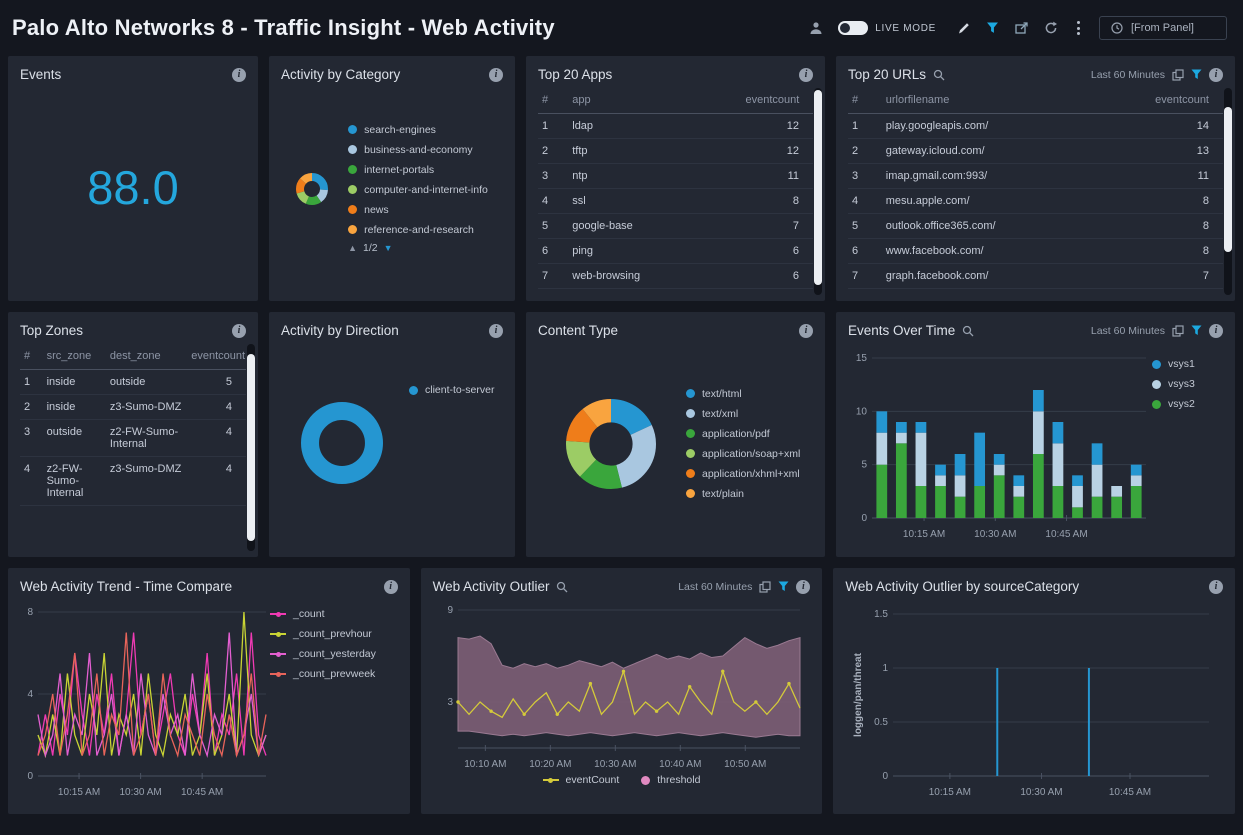 The width and height of the screenshot is (1243, 835). Describe the element at coordinates (1173, 404) in the screenshot. I see `legend-item: vsys2` at that location.